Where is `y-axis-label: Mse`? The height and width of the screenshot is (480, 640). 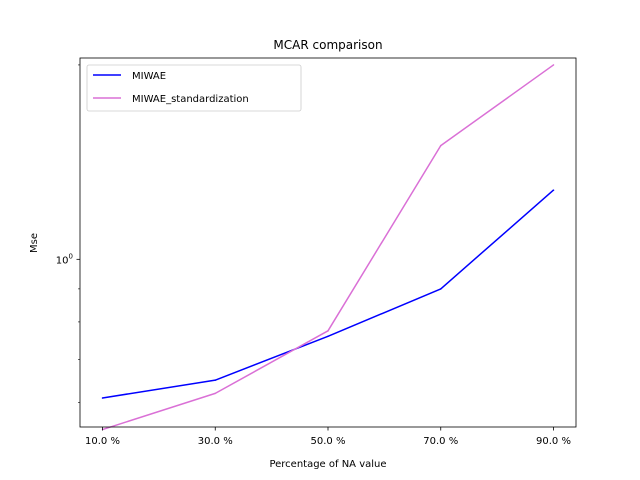 y-axis-label: Mse is located at coordinates (34, 243).